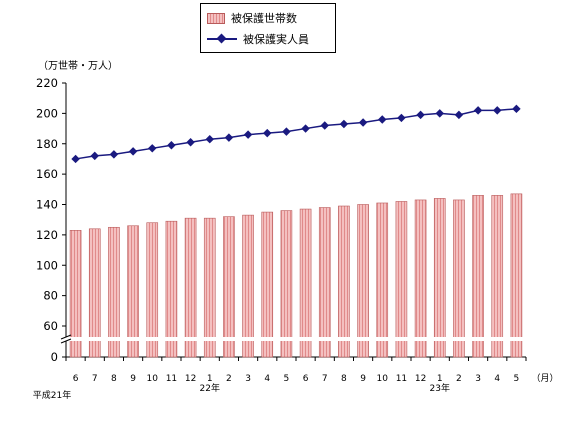  What do you see at coordinates (54, 357) in the screenshot?
I see `y-tick-label: 0` at bounding box center [54, 357].